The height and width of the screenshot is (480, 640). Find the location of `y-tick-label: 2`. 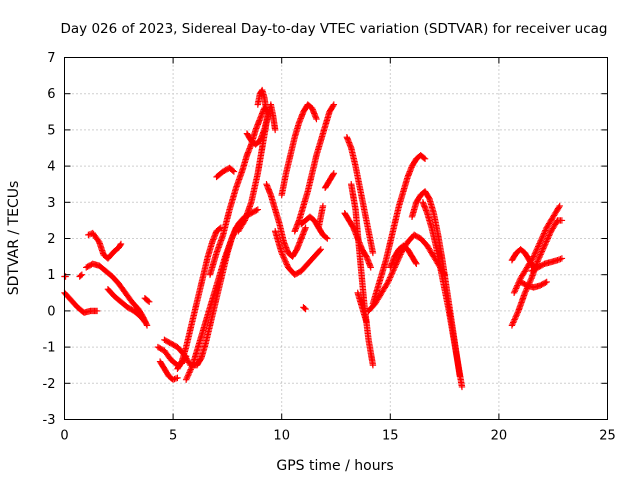

y-tick-label: 2 is located at coordinates (51, 239).